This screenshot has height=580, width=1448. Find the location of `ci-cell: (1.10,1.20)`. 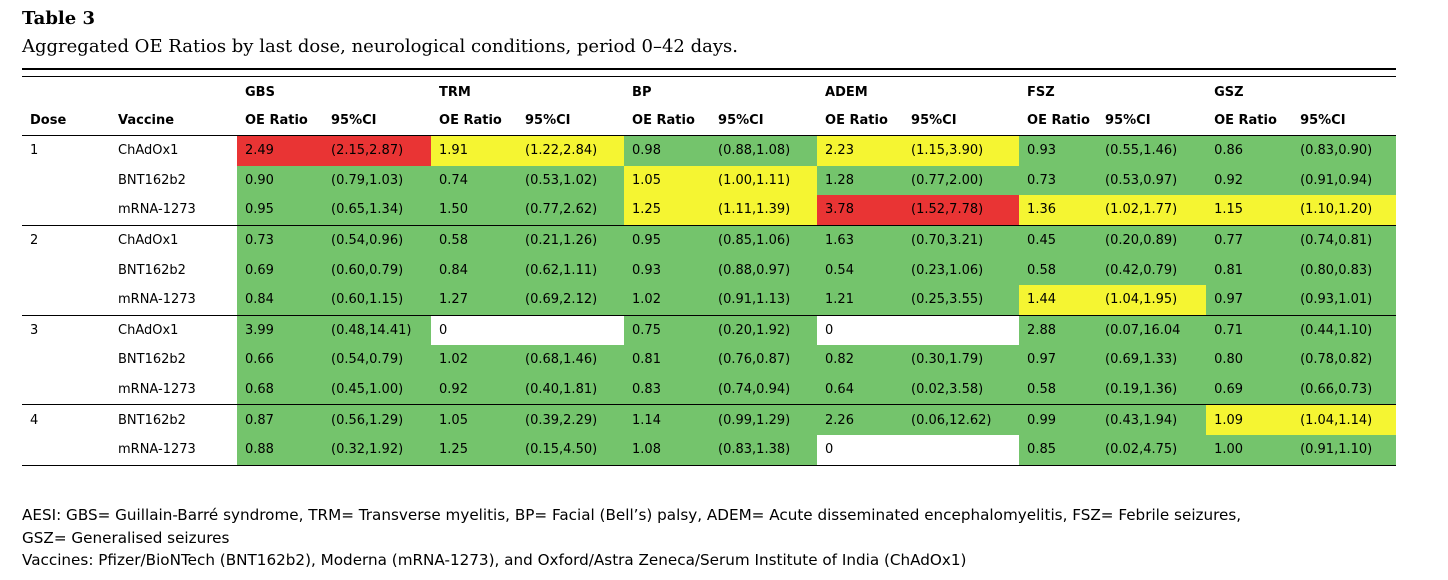

ci-cell: (1.10,1.20) is located at coordinates (1344, 210).